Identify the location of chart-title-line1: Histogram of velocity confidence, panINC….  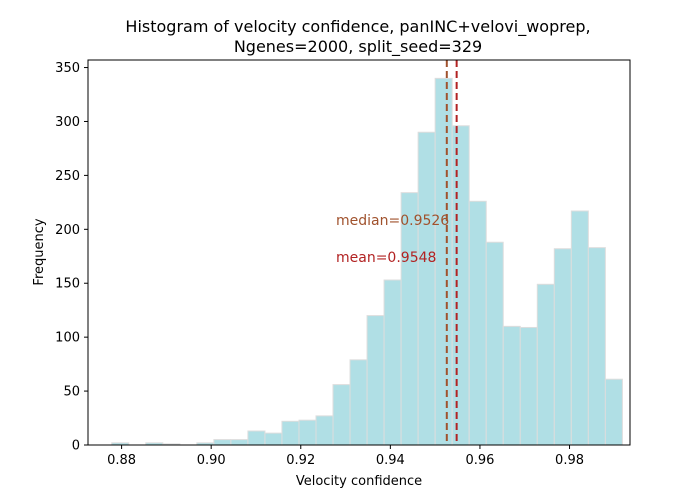
(357, 27).